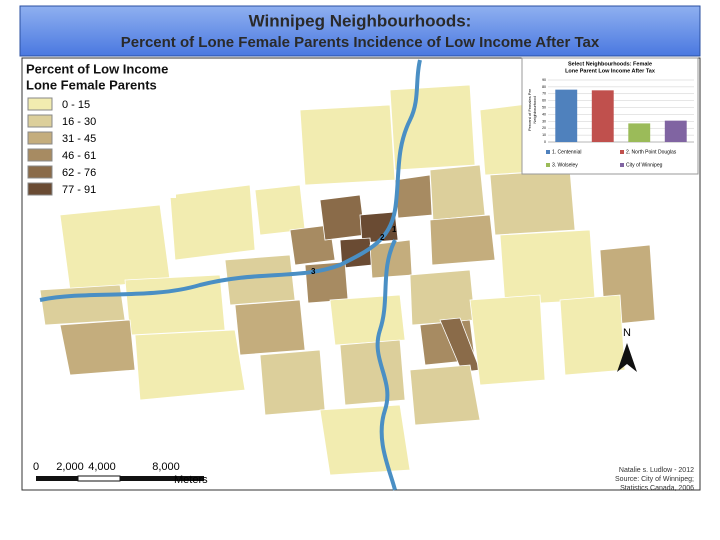 The height and width of the screenshot is (540, 720). I want to click on y-axis-label: Neighbourhood, so click(534, 109).